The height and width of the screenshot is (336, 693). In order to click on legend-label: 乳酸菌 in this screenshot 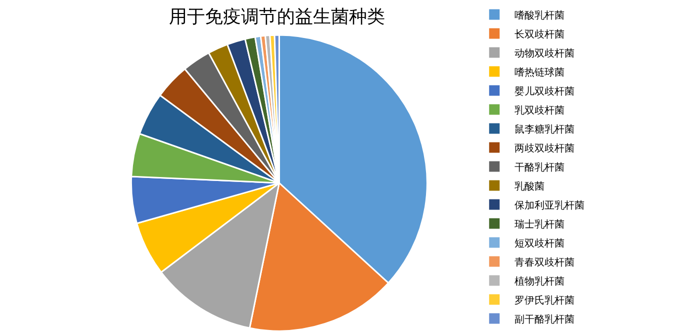, I will do `click(529, 186)`.